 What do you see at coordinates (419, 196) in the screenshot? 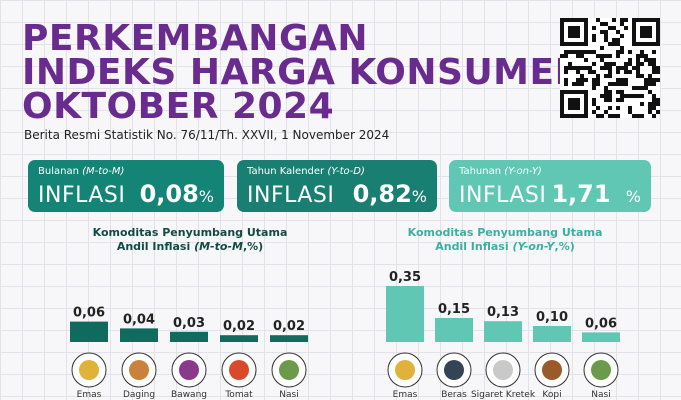
I see `card-tahun-kalender-unit: %` at bounding box center [419, 196].